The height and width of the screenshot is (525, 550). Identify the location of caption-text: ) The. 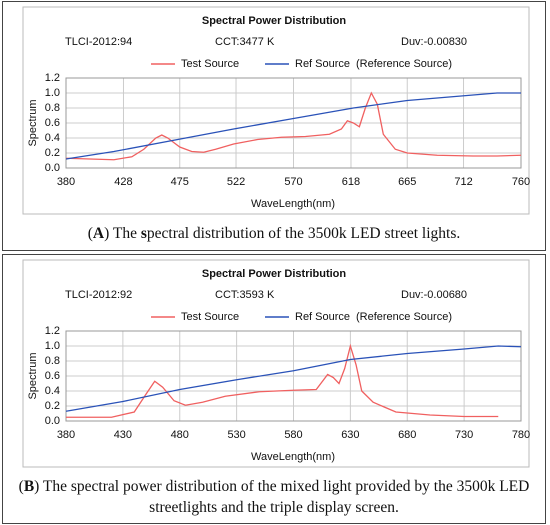
(122, 233).